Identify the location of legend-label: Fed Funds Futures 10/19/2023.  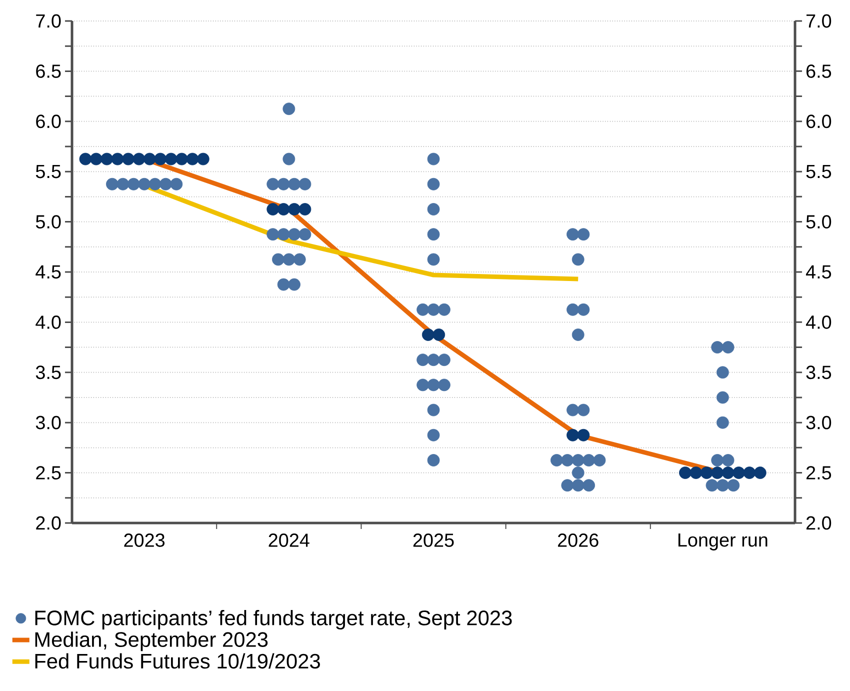
(177, 661).